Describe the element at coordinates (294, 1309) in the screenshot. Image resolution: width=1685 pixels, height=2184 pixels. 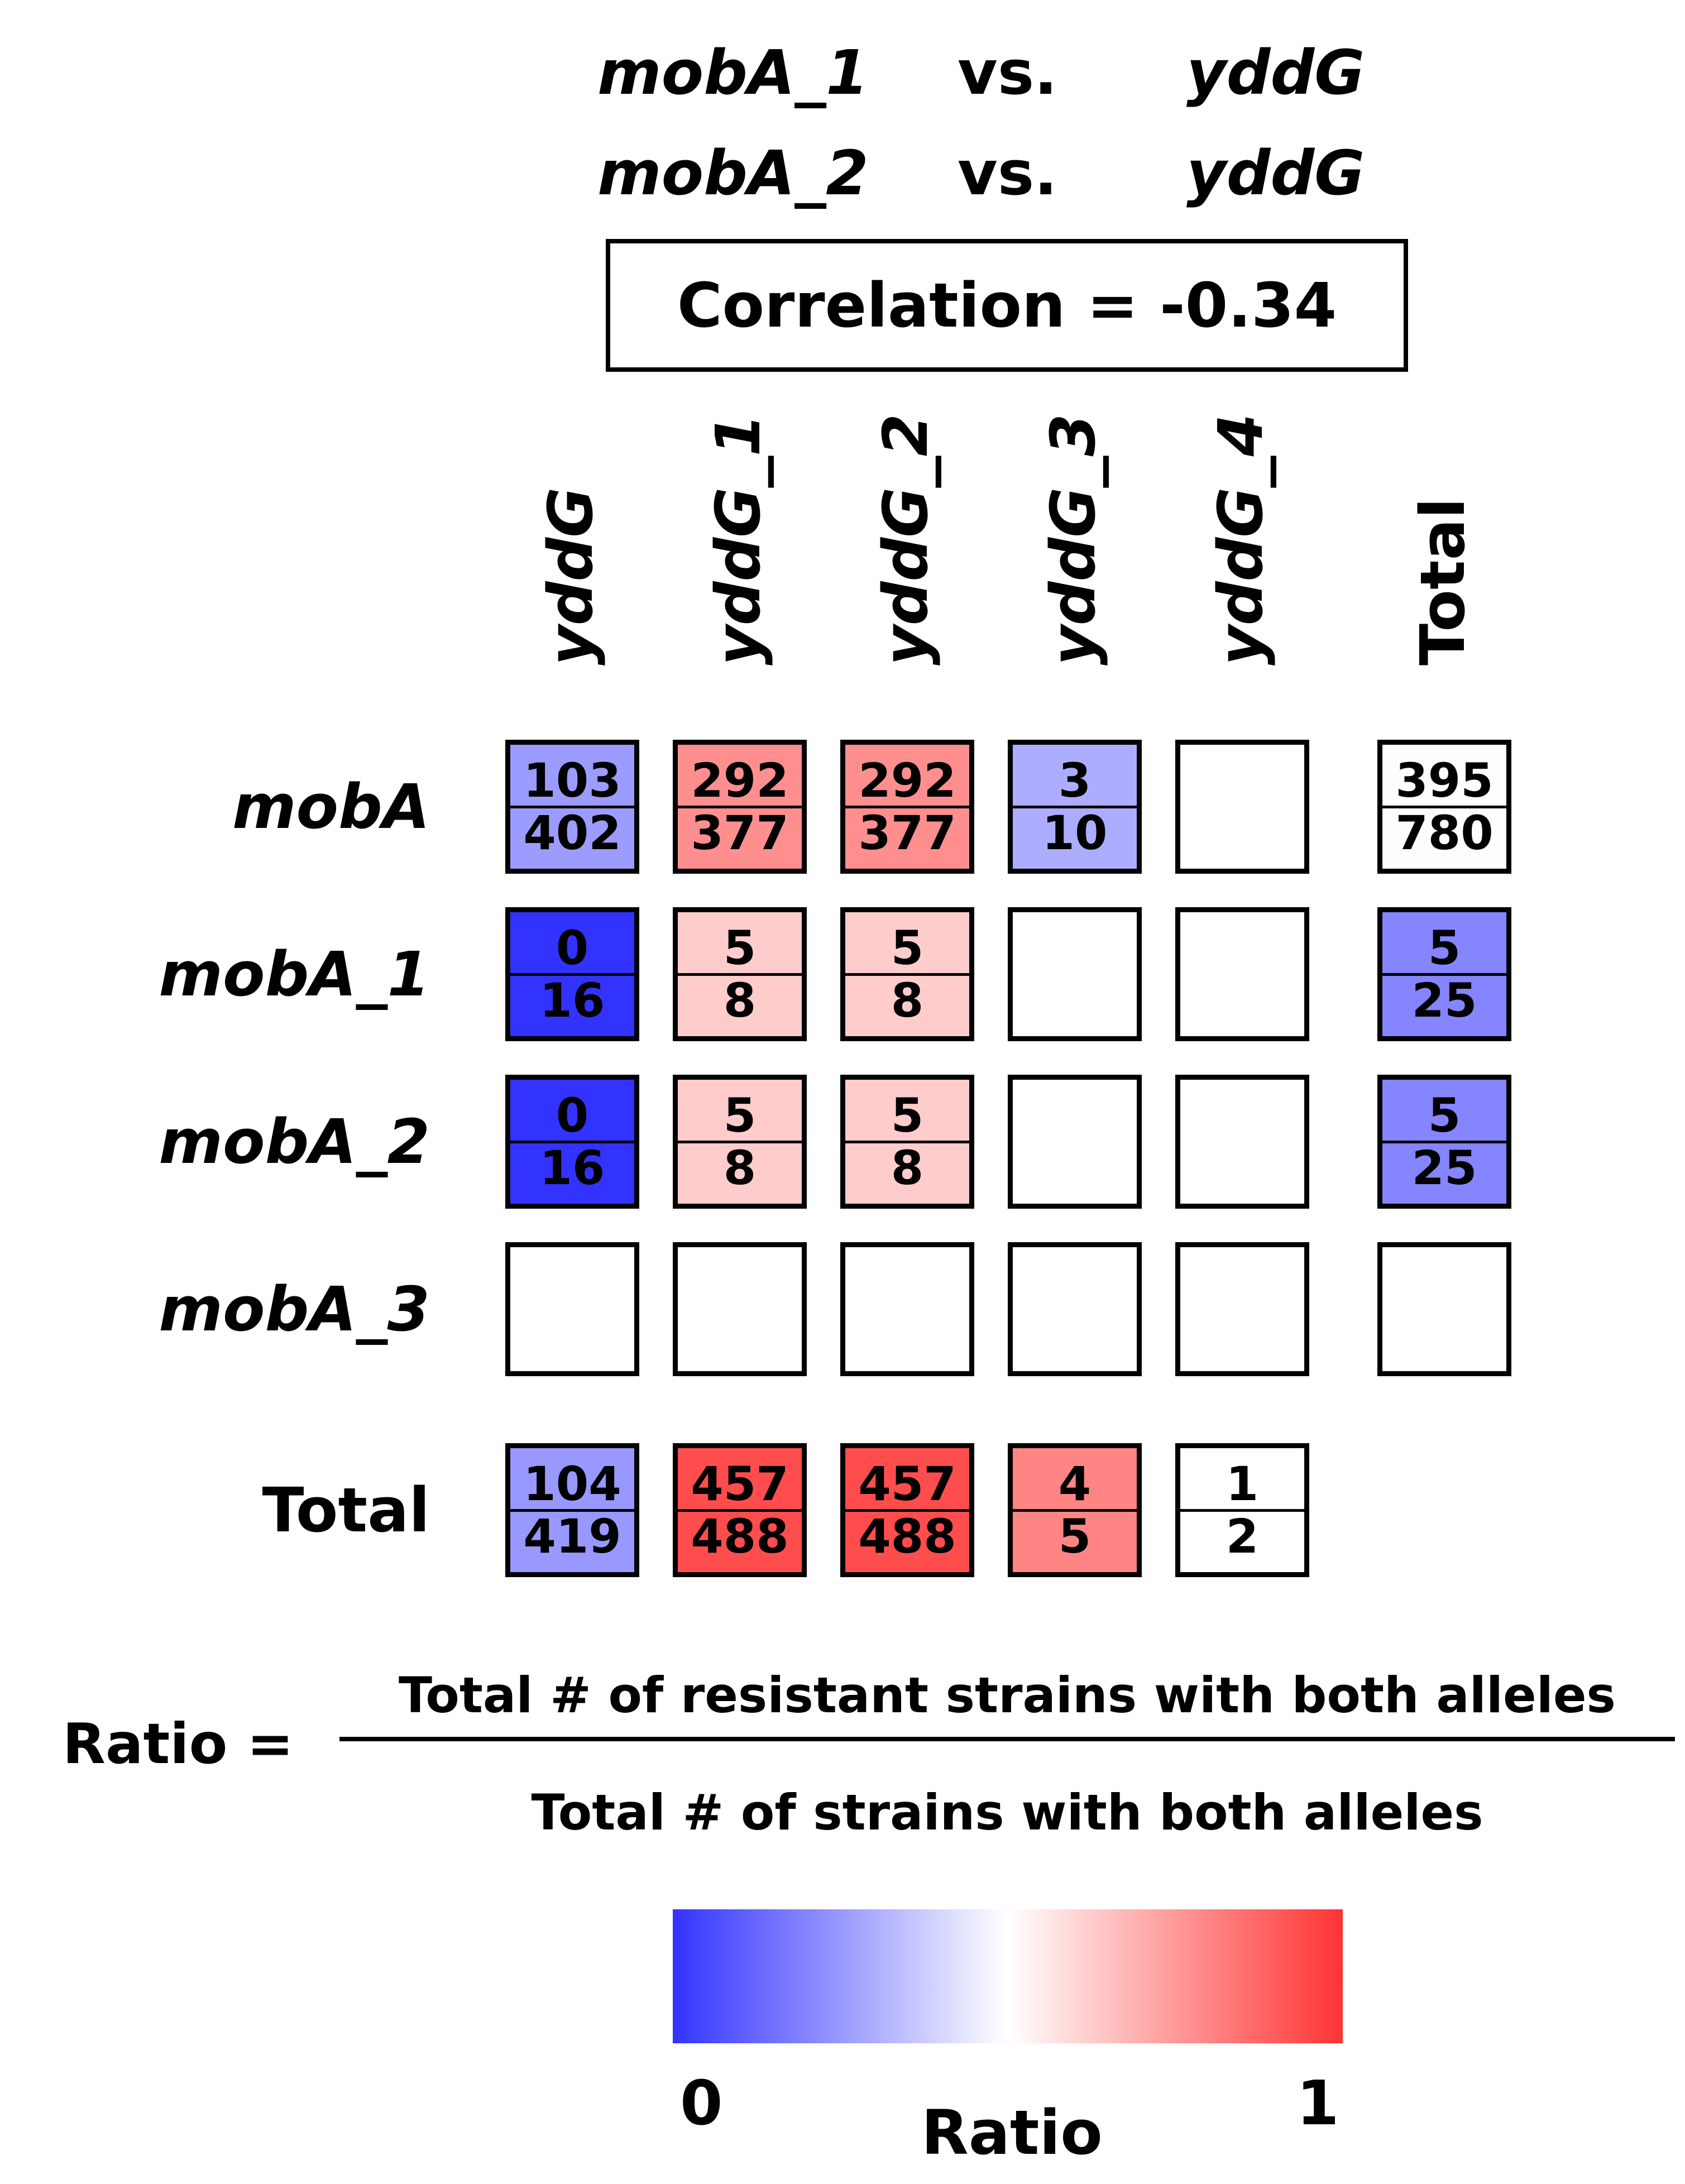
I see `row-label-moba-3: mobA_3` at that location.